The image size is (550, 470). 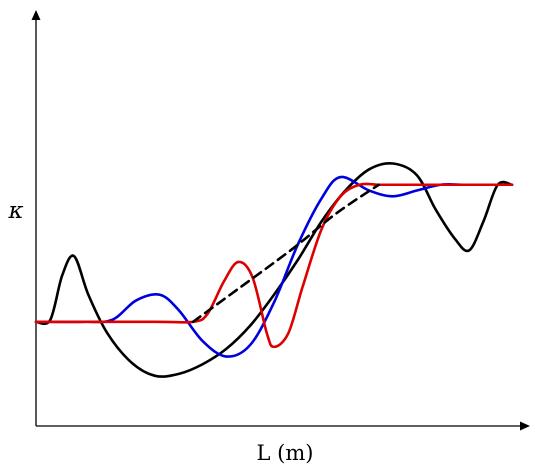 What do you see at coordinates (36, 15) in the screenshot?
I see `y-axis-arrow` at bounding box center [36, 15].